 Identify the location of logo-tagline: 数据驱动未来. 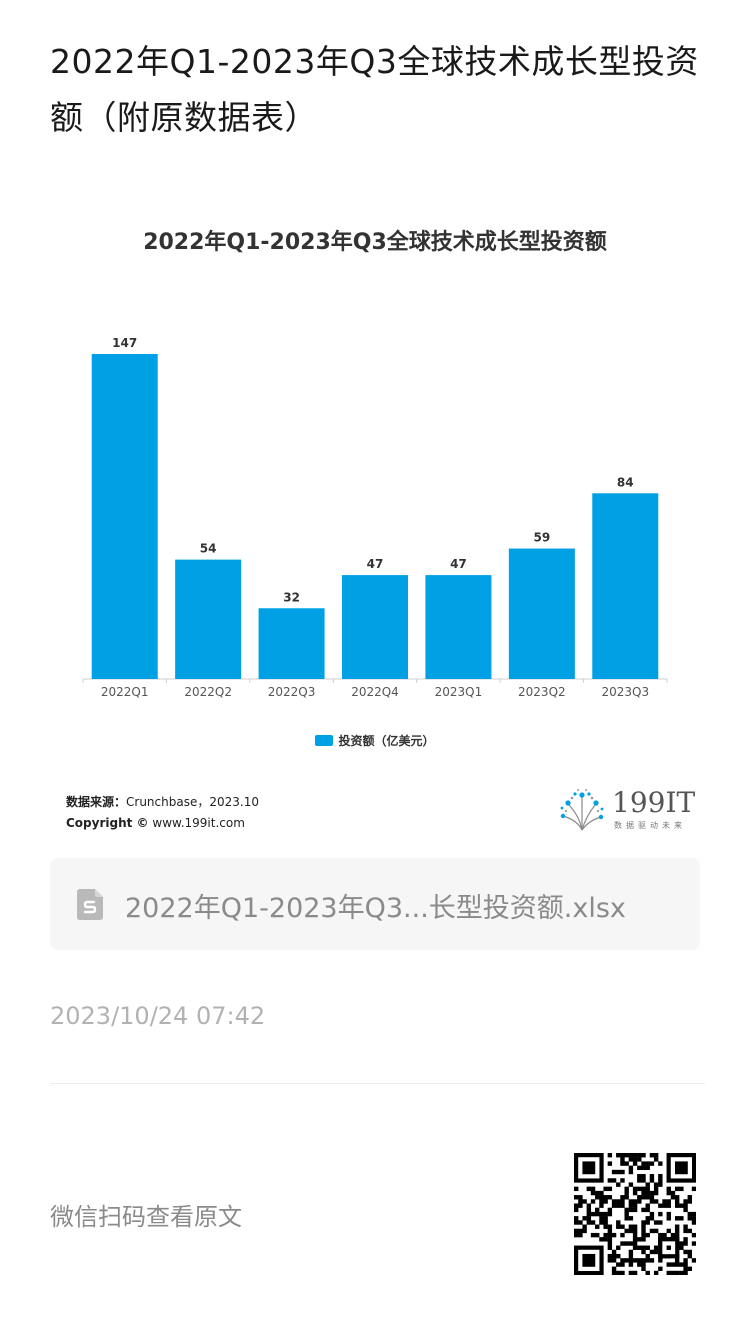
(650, 825).